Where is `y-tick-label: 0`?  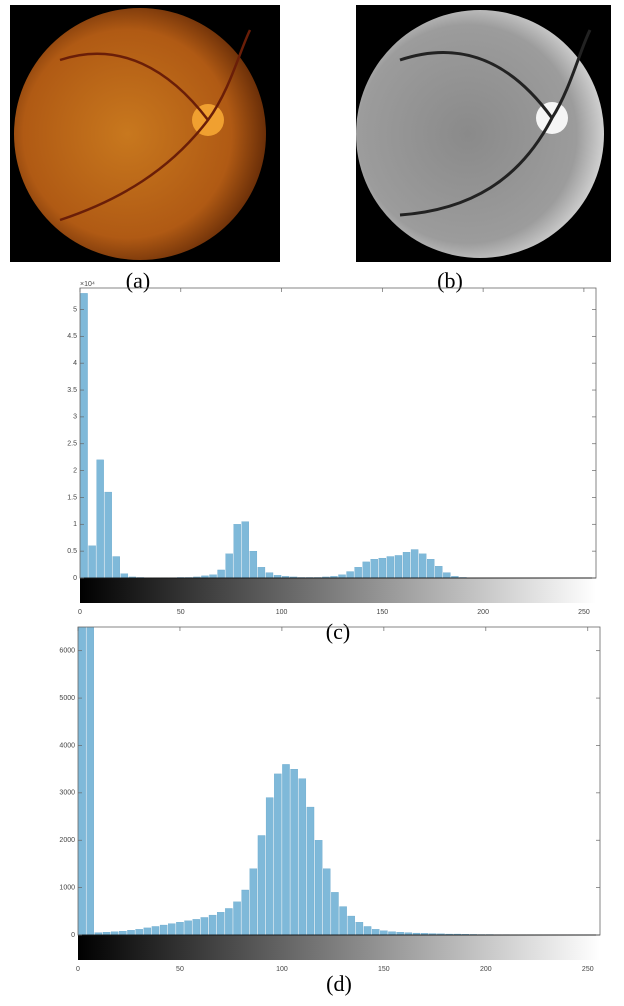
y-tick-label: 0 is located at coordinates (73, 935).